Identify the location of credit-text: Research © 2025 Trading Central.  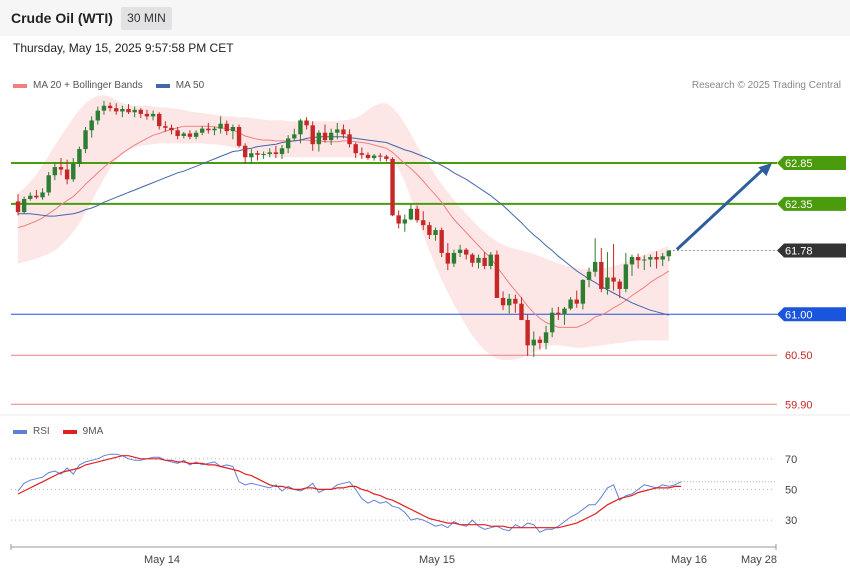
(766, 85).